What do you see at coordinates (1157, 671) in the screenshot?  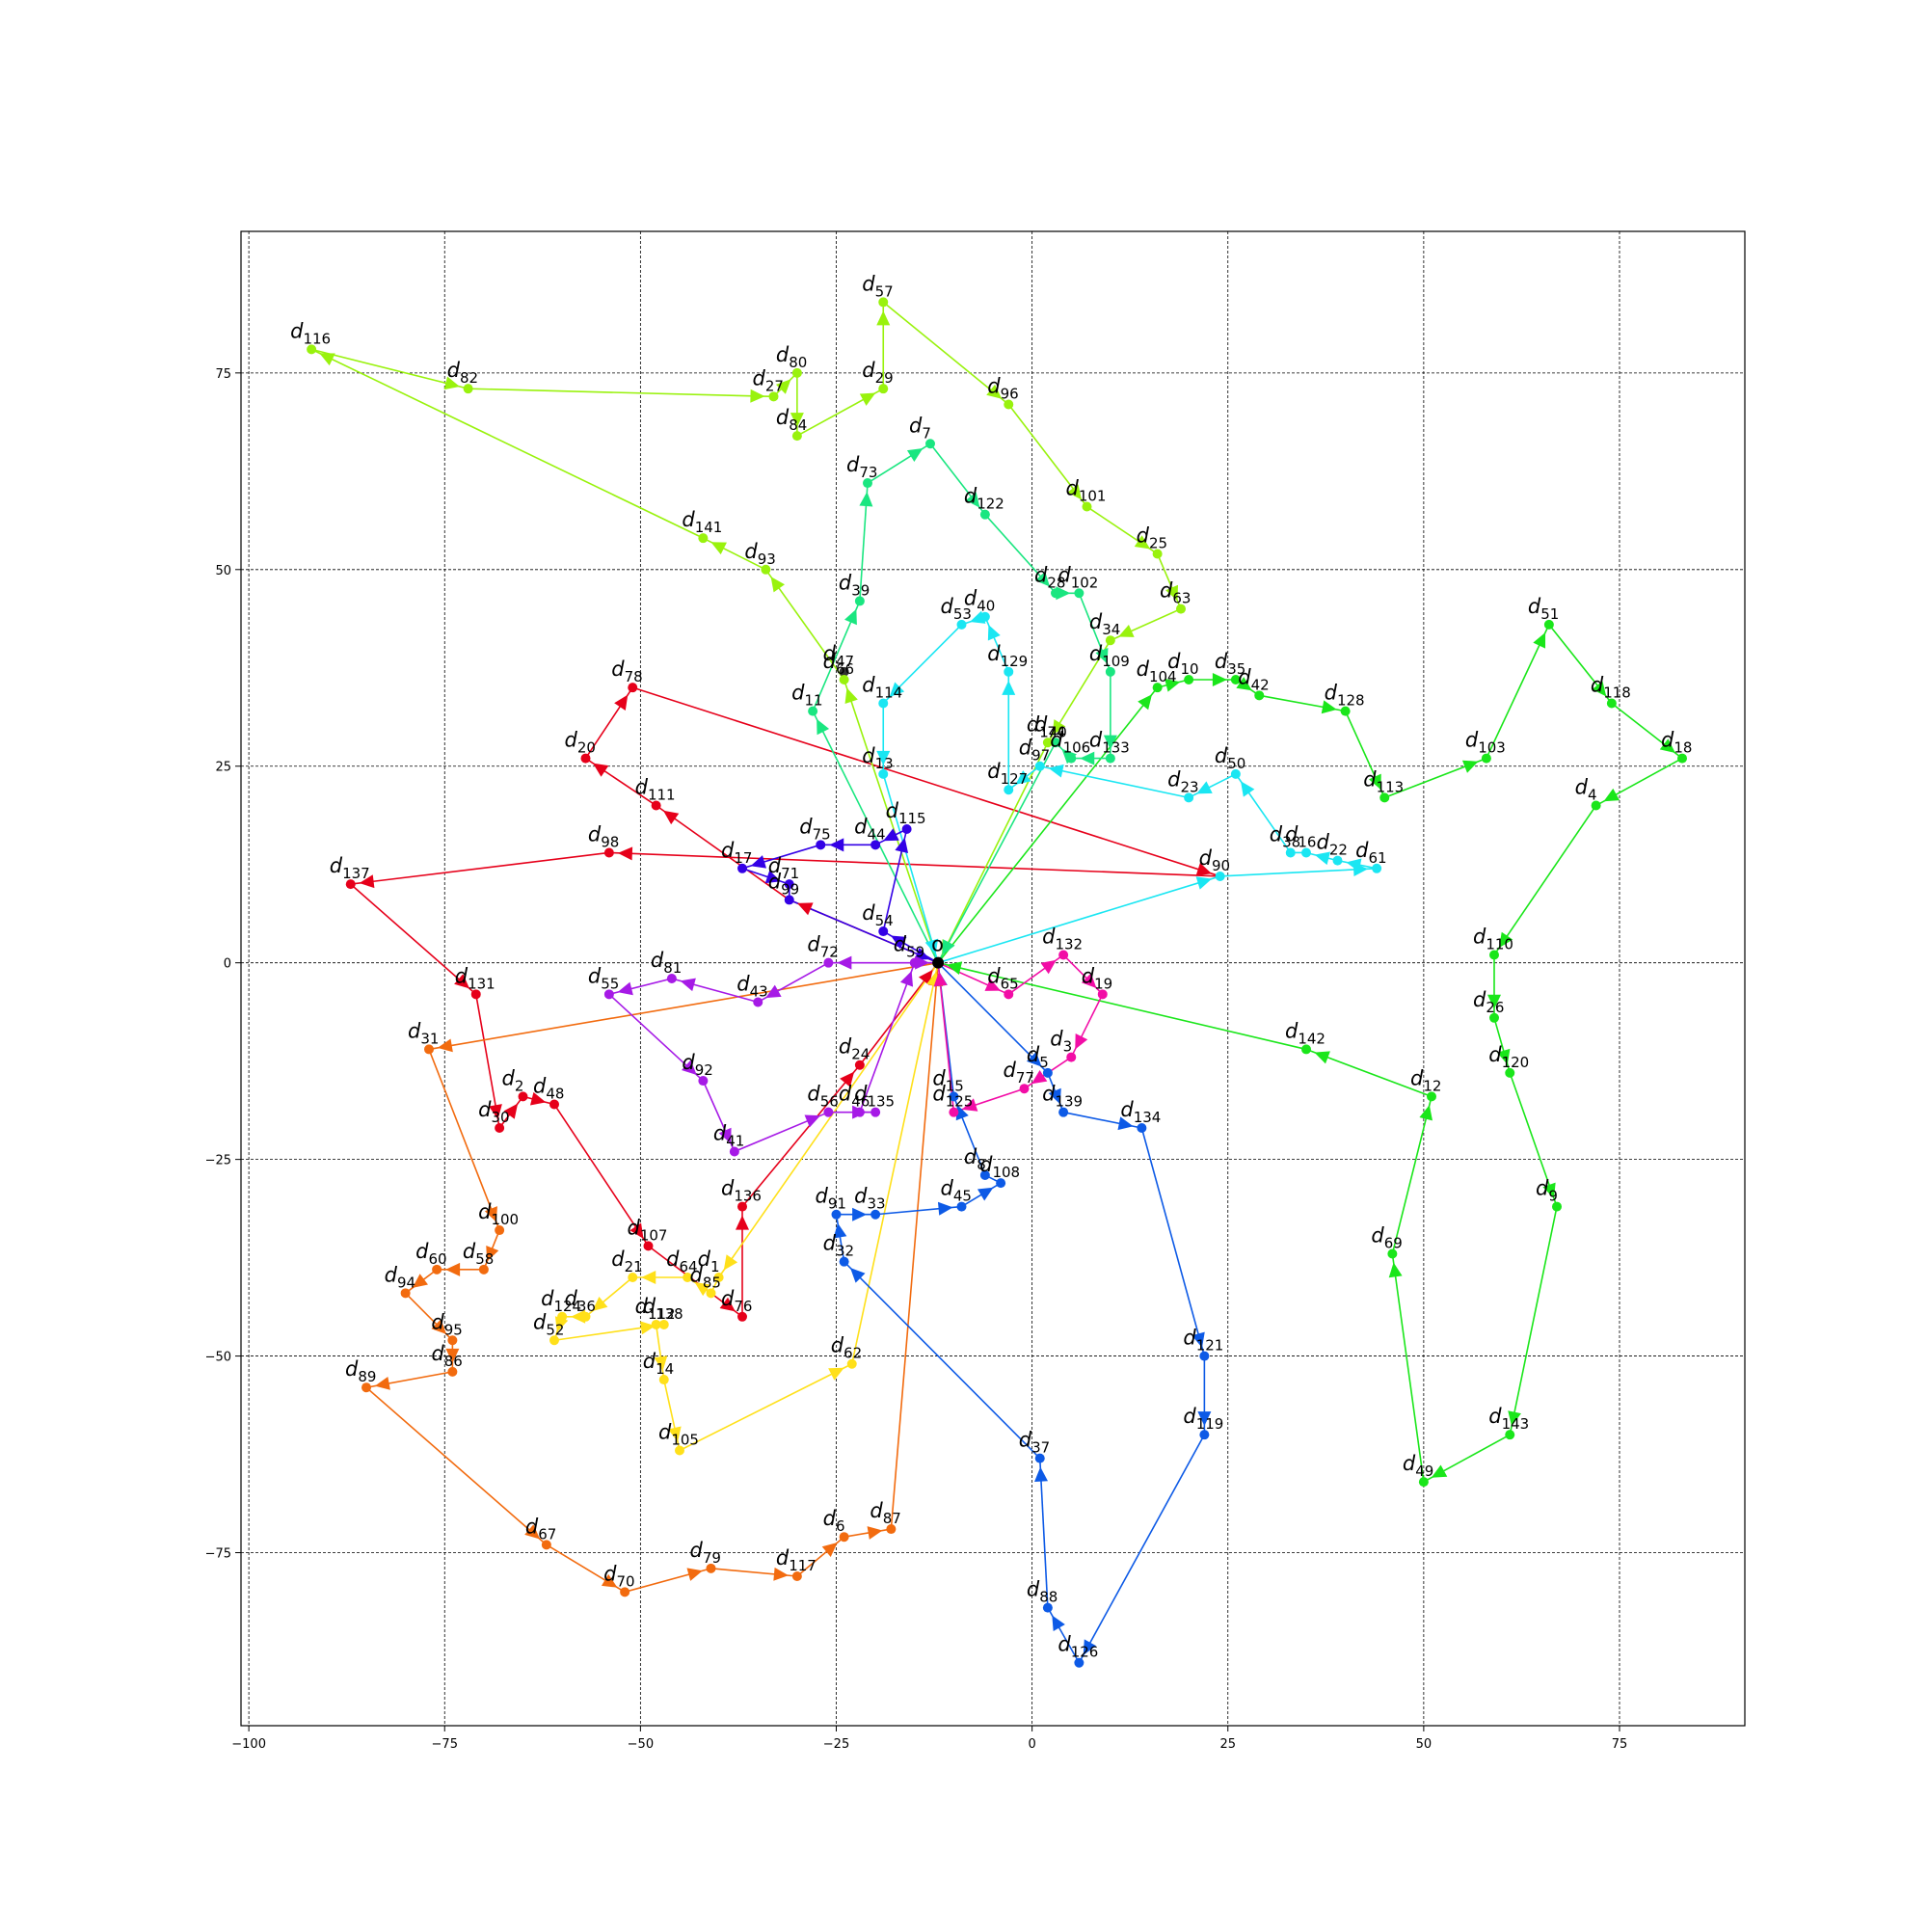 I see `node-label: d104` at bounding box center [1157, 671].